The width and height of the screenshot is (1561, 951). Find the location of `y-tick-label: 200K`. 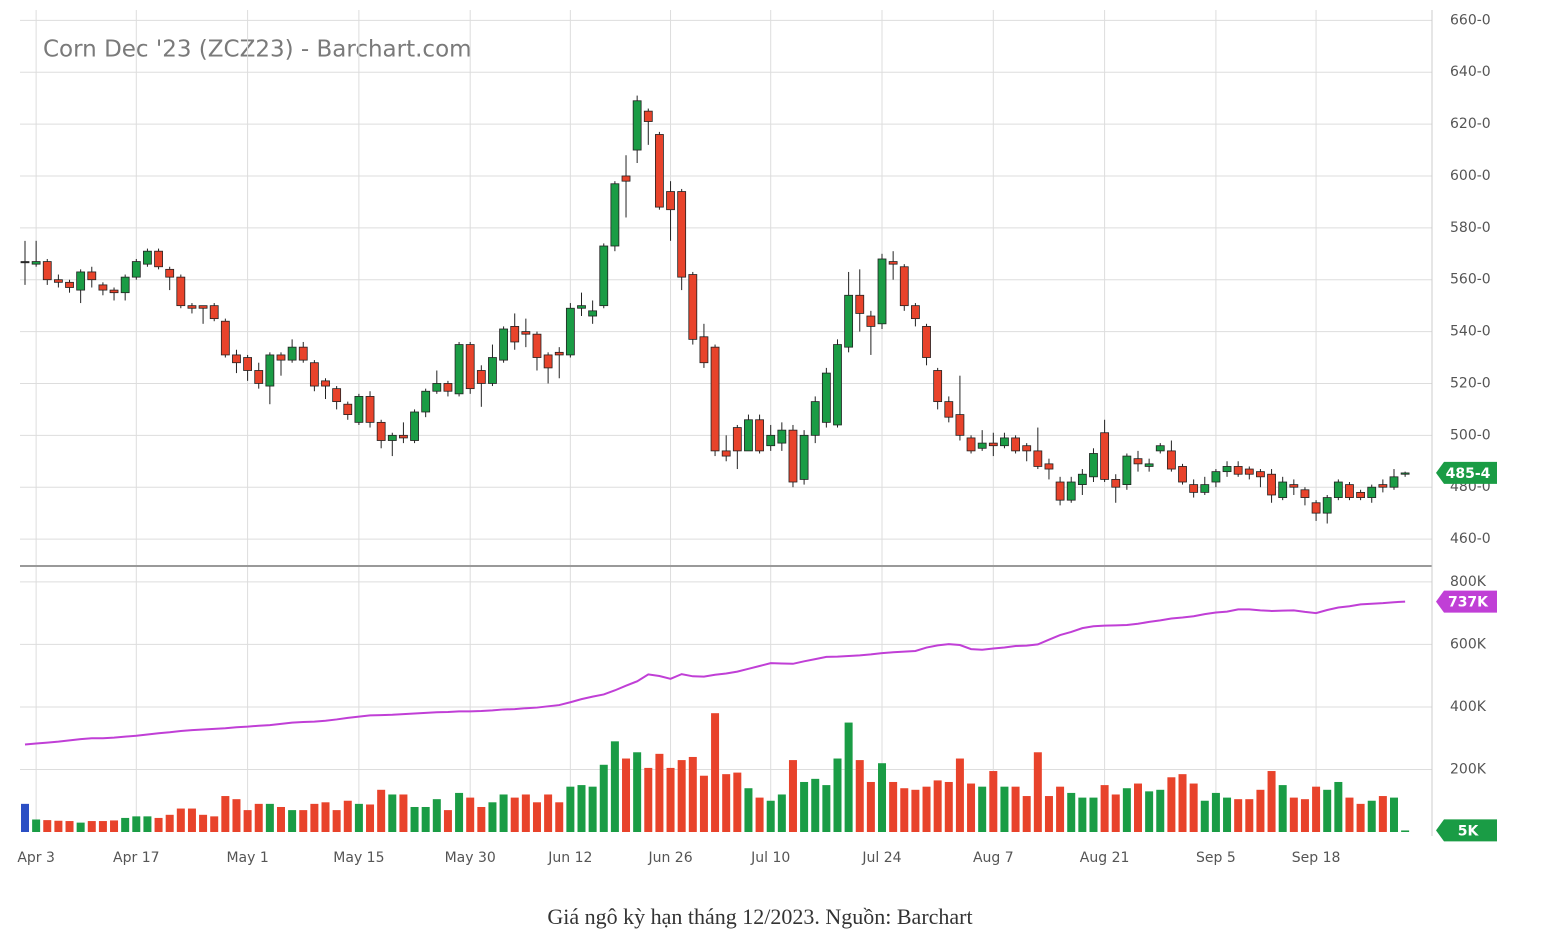

y-tick-label: 200K is located at coordinates (1468, 769).